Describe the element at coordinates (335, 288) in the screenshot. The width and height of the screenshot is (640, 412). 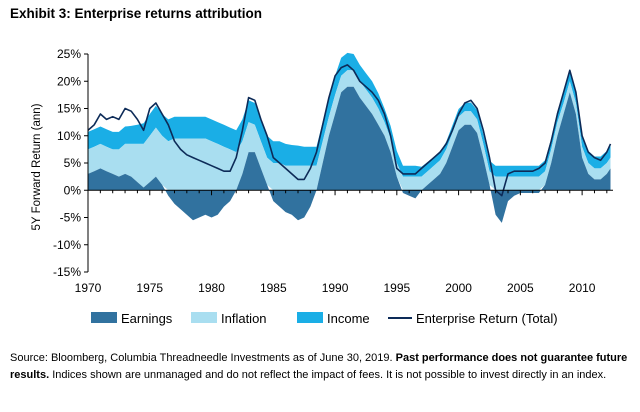
I see `x-tick-label: 1990` at that location.